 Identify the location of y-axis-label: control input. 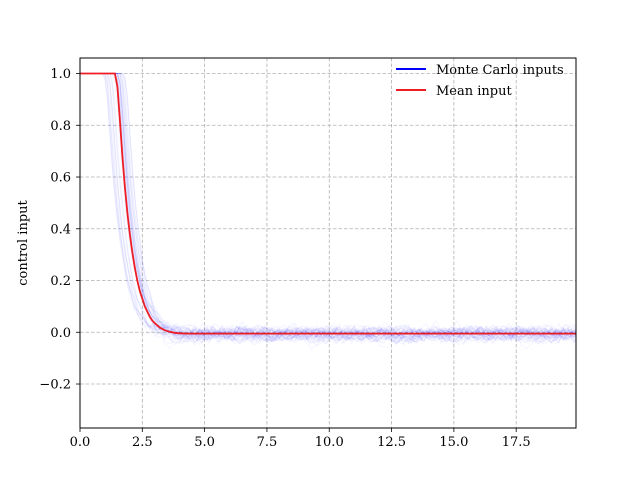
(23, 242).